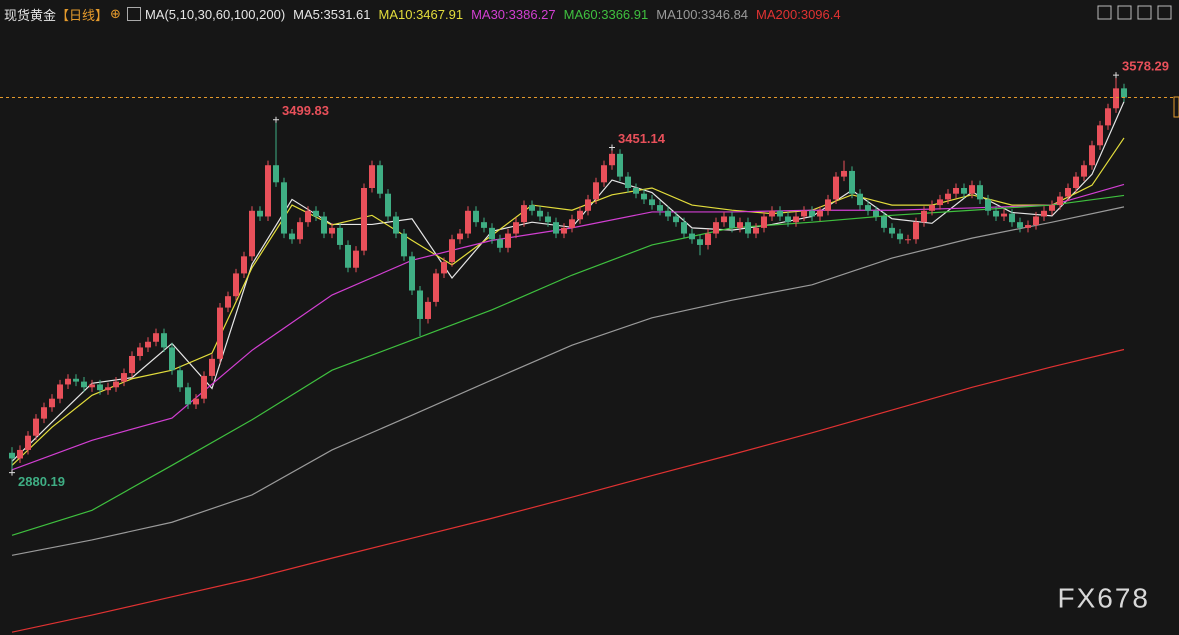 The height and width of the screenshot is (635, 1179). What do you see at coordinates (421, 14) in the screenshot?
I see `legend-entry: MA10:3467.91` at bounding box center [421, 14].